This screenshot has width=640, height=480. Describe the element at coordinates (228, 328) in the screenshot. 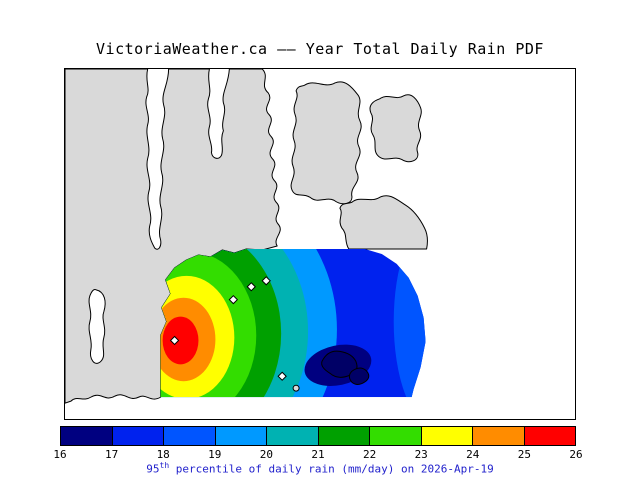

I see `station-markers` at that location.